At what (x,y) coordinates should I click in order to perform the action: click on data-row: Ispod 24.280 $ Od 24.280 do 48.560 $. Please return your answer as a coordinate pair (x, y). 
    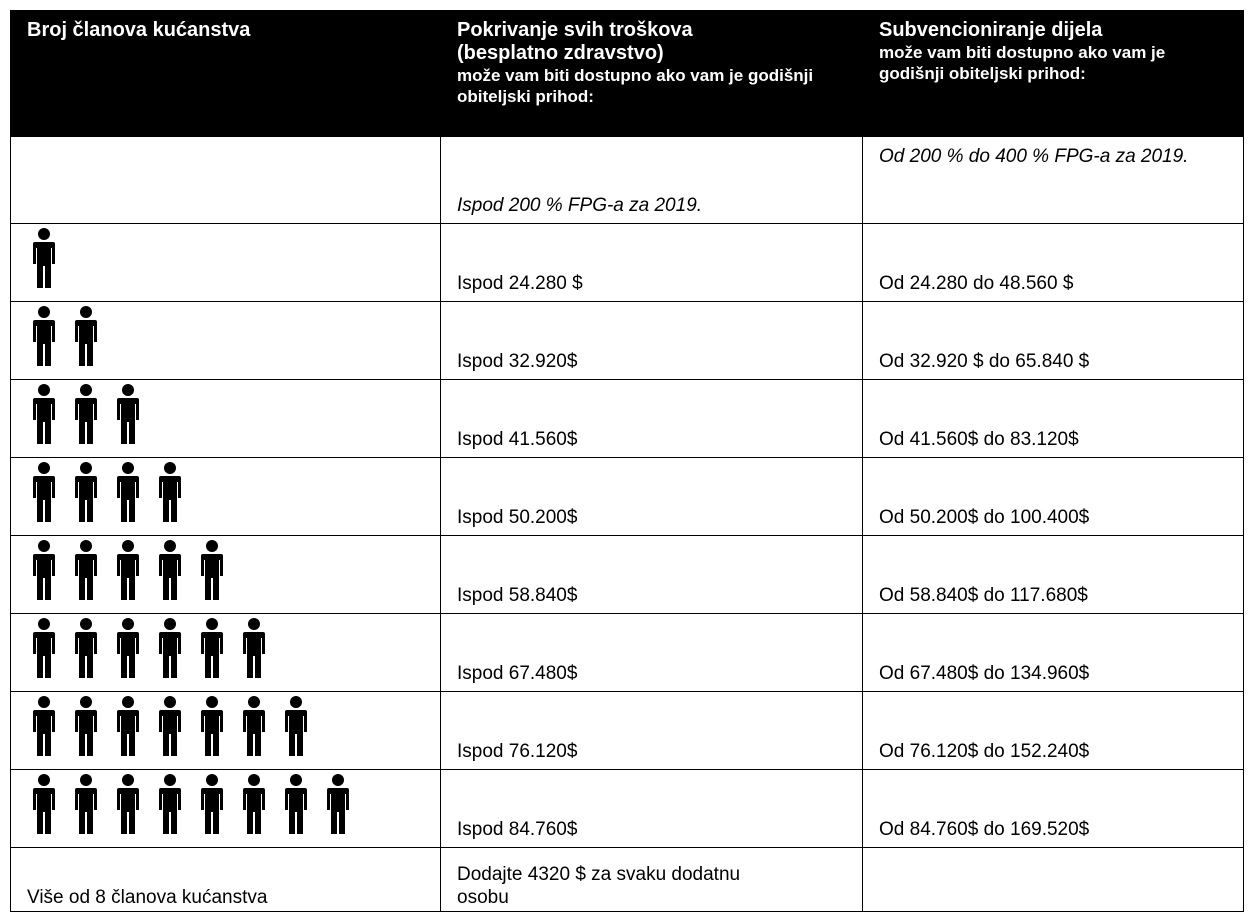
    Looking at the image, I should click on (627, 262).